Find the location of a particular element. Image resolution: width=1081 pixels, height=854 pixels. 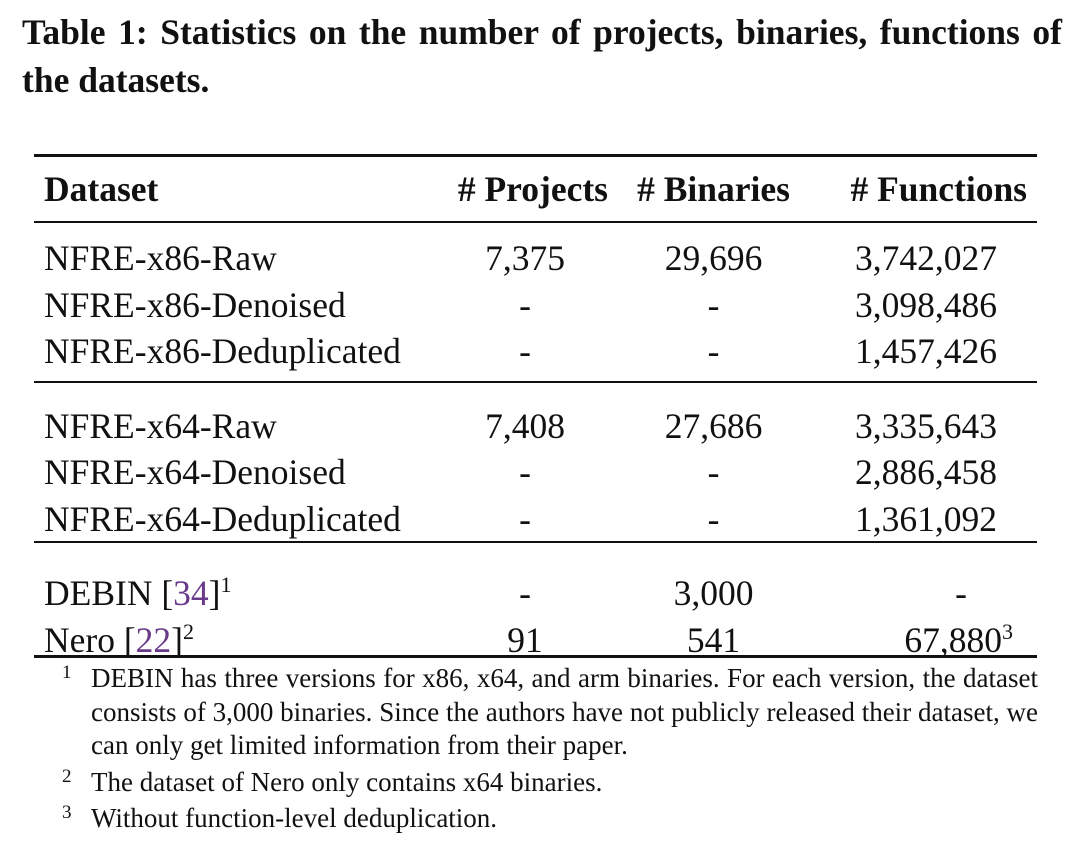

table-row: DEBIN [34]1 - 3,000 - is located at coordinates (535, 593).